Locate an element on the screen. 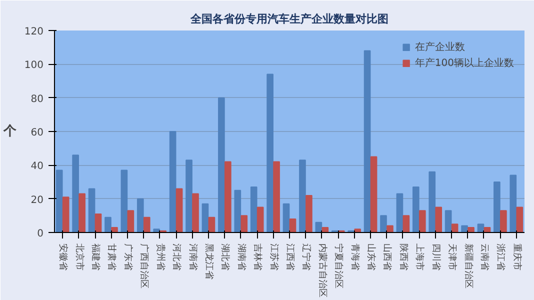 The height and width of the screenshot is (300, 534). x-tick-label: 吉林省 is located at coordinates (258, 257).